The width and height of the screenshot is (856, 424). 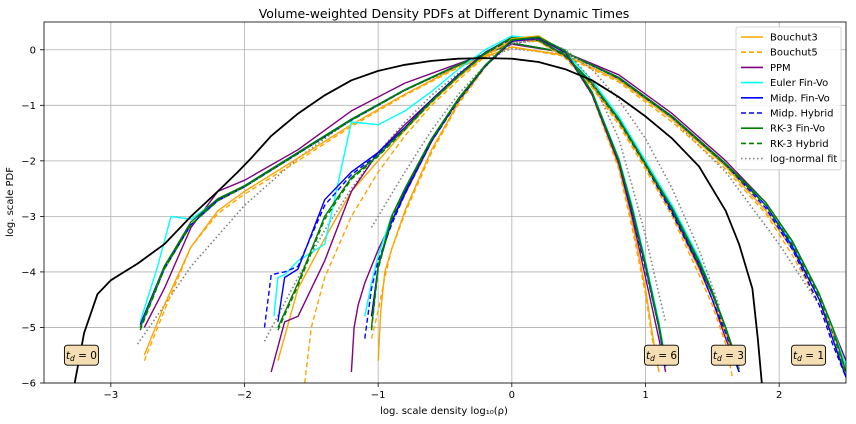 I want to click on legend-entry: Bouchut5, so click(x=779, y=53).